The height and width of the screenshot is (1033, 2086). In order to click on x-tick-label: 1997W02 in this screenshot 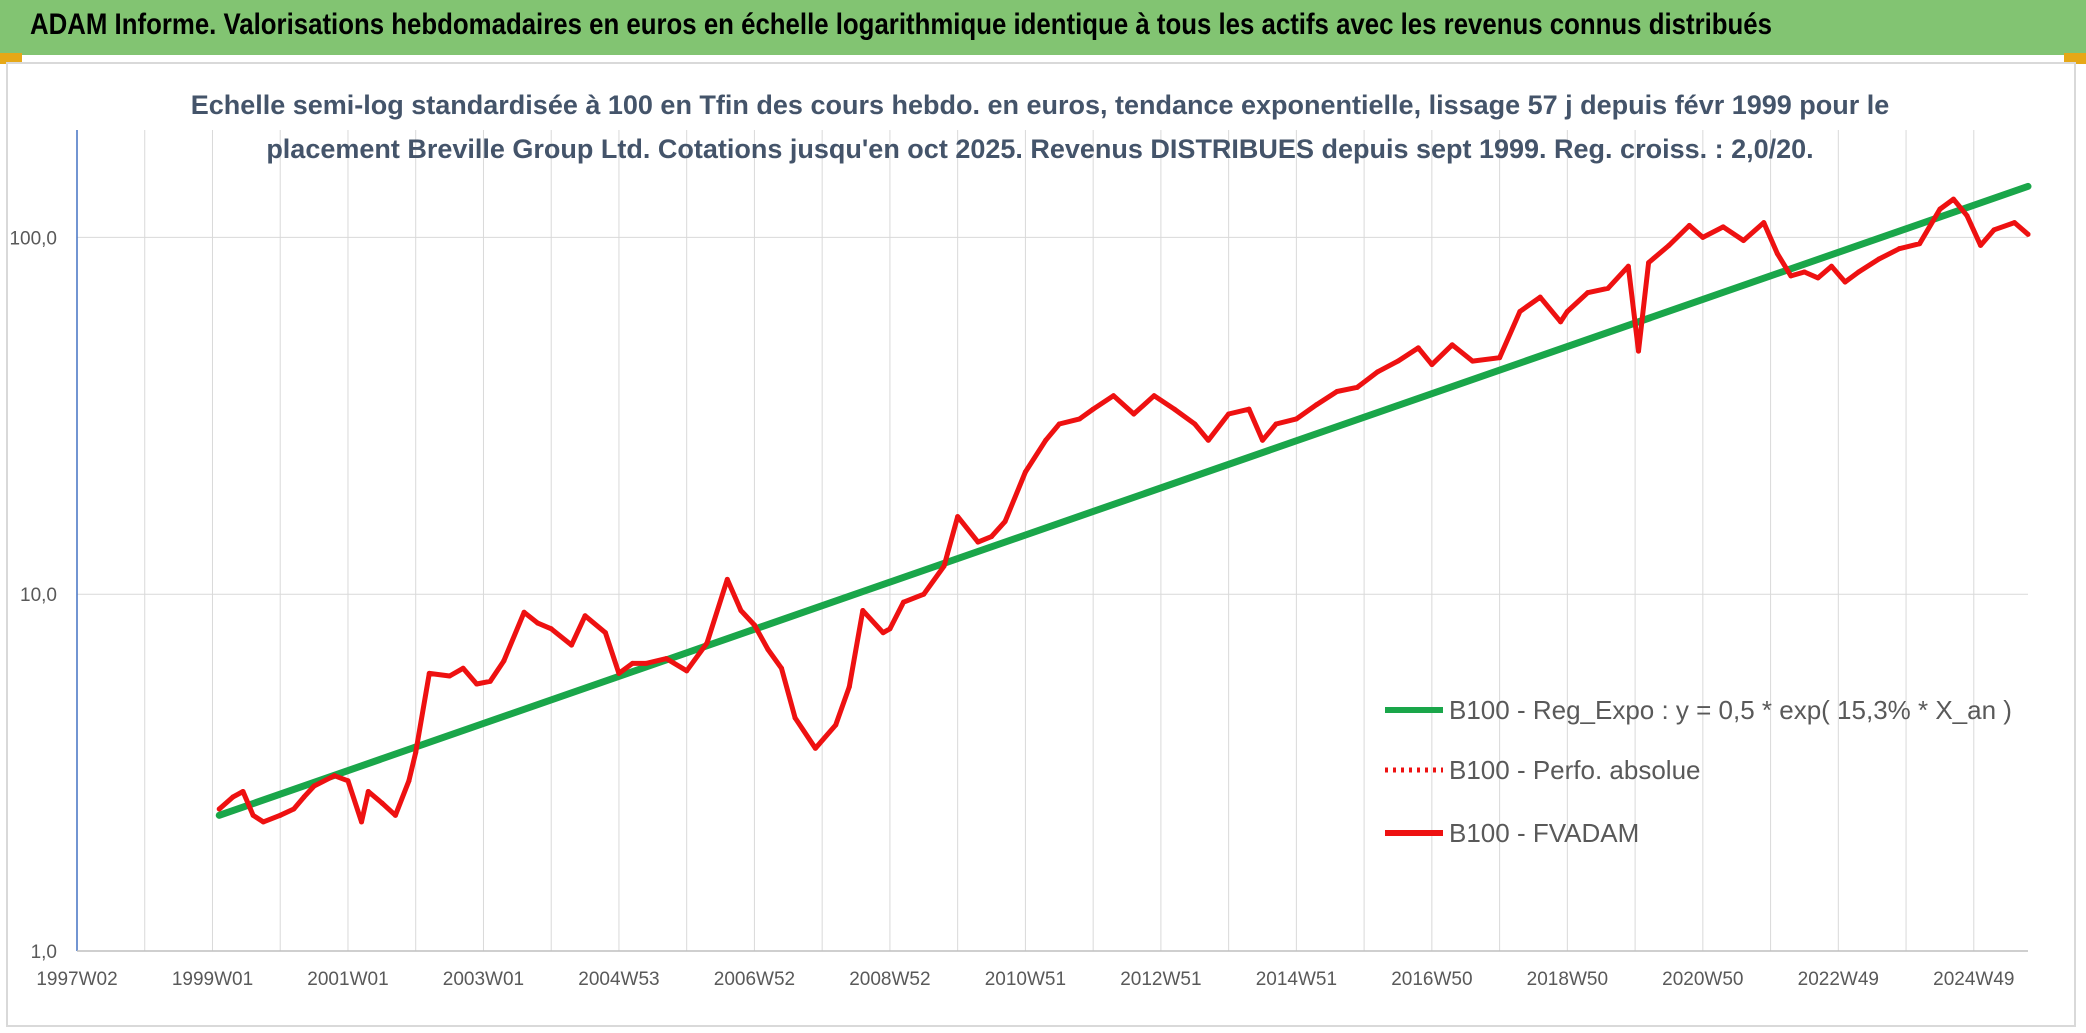, I will do `click(76, 979)`.